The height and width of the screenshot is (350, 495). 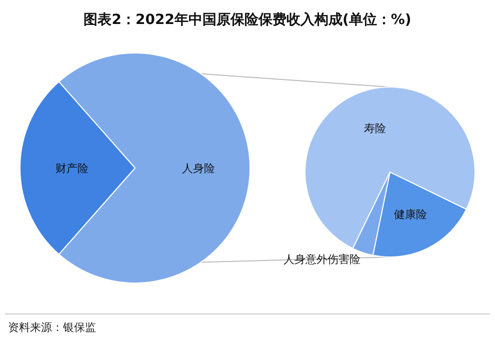 I want to click on text: 资料来源：银保监, so click(x=52, y=327).